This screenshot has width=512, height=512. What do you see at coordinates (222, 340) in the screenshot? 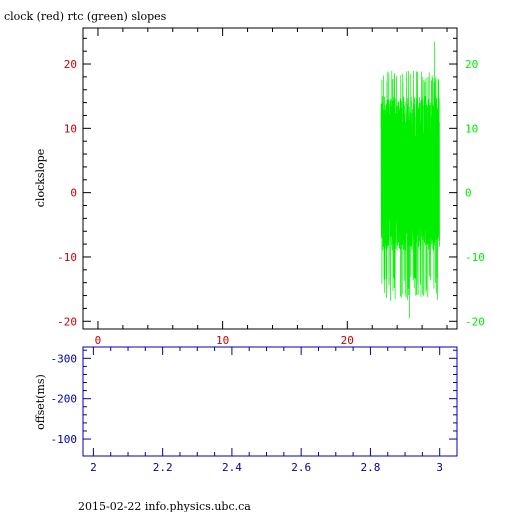
I see `x-tick-label: 10` at bounding box center [222, 340].